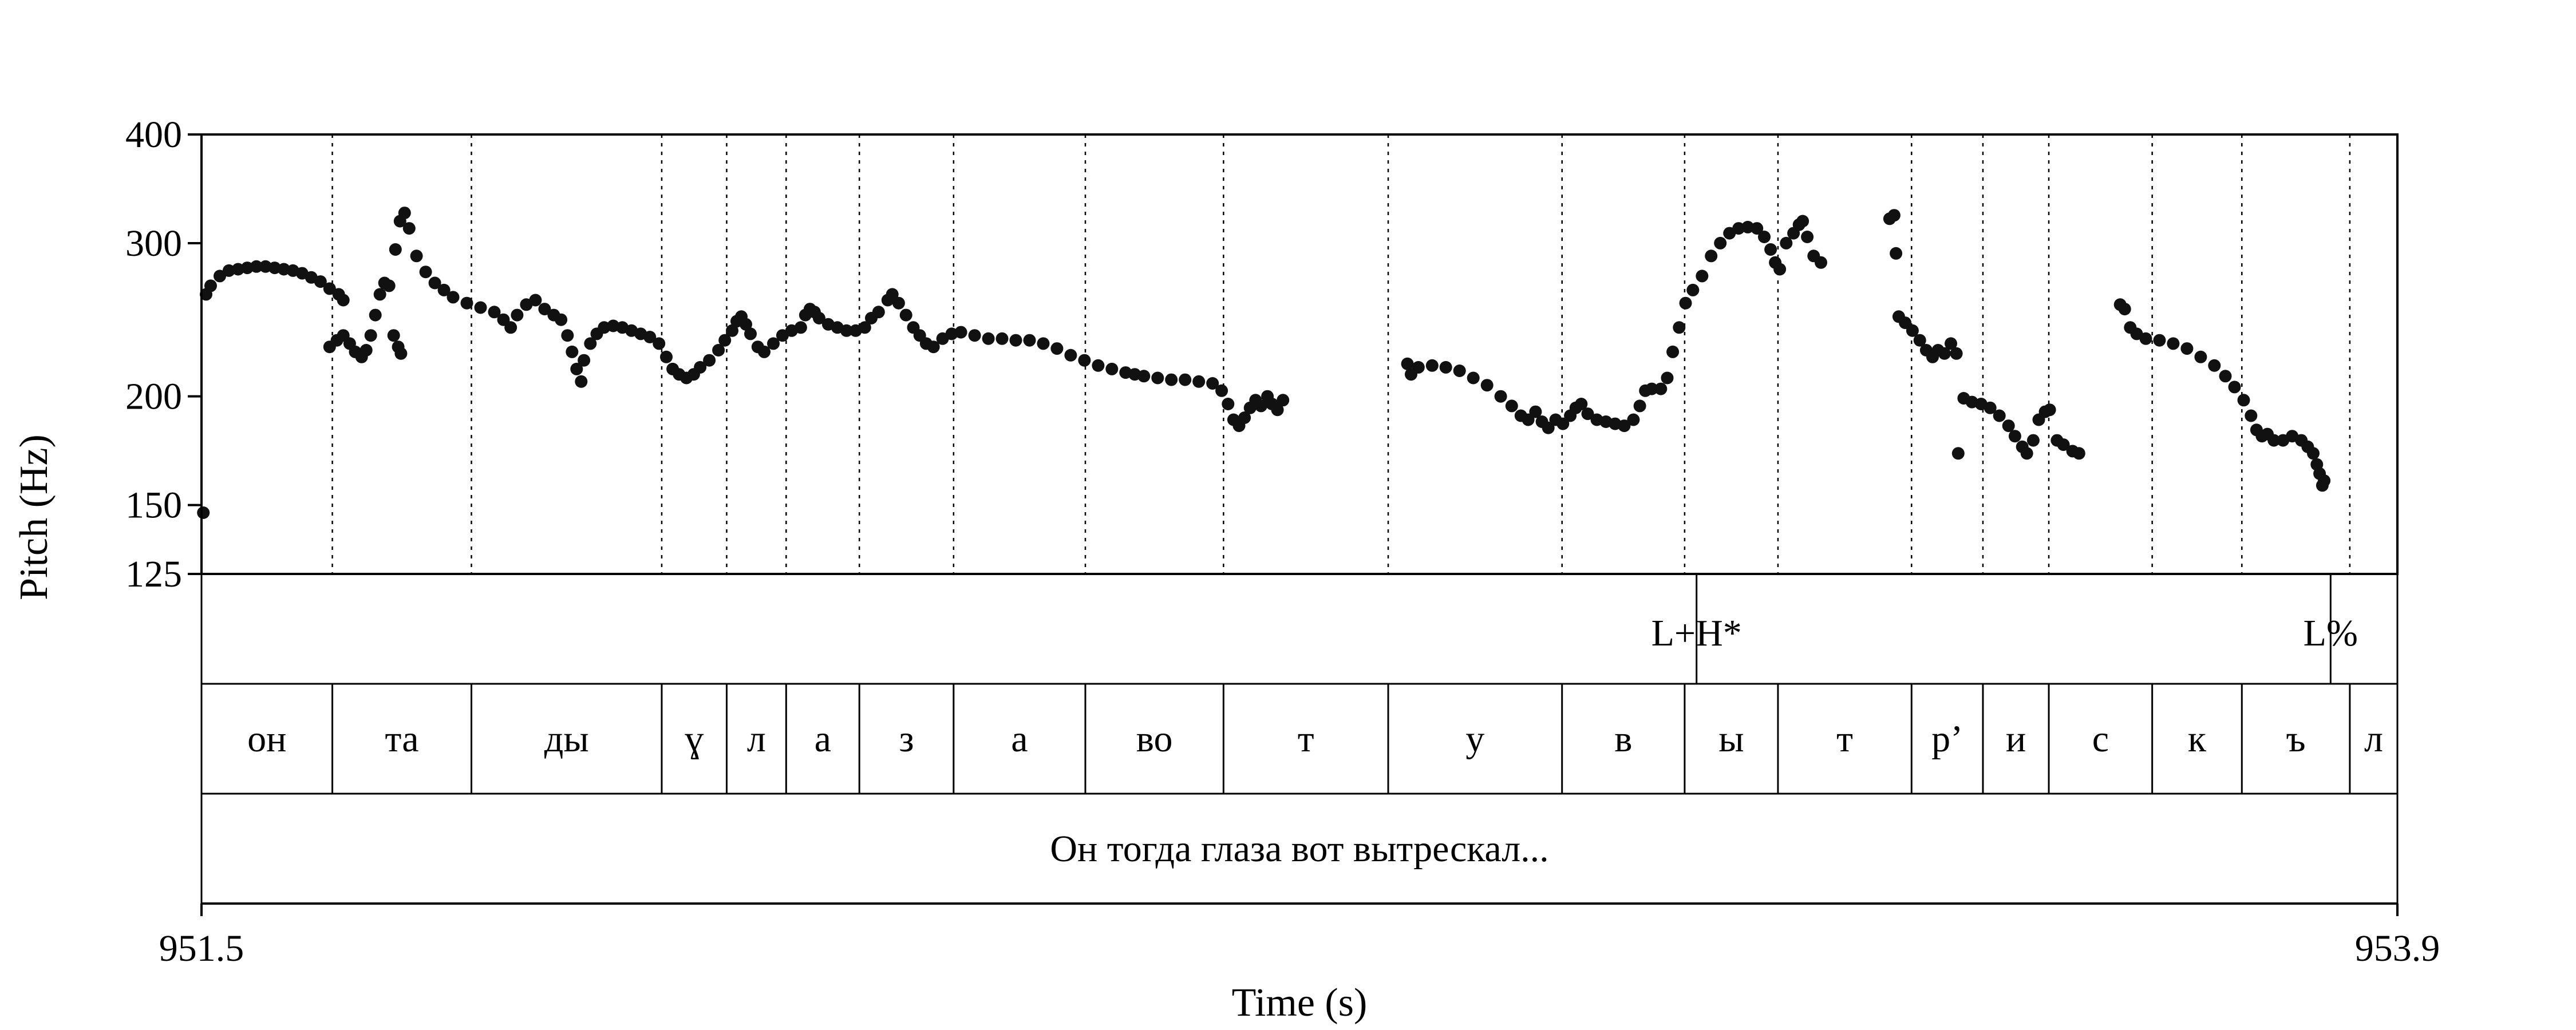 Image resolution: width=2576 pixels, height=1030 pixels. Describe the element at coordinates (153, 505) in the screenshot. I see `y-tick-label: 150` at that location.